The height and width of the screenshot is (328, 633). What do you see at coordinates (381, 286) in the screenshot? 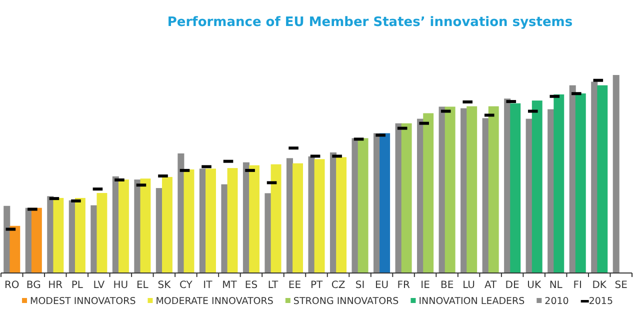
I see `x-tick-label: EU` at bounding box center [381, 286].